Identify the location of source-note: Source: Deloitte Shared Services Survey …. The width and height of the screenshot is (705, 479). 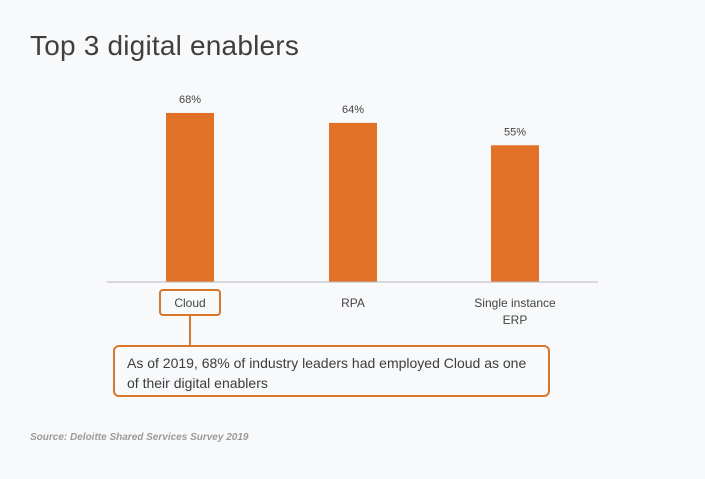
(139, 437).